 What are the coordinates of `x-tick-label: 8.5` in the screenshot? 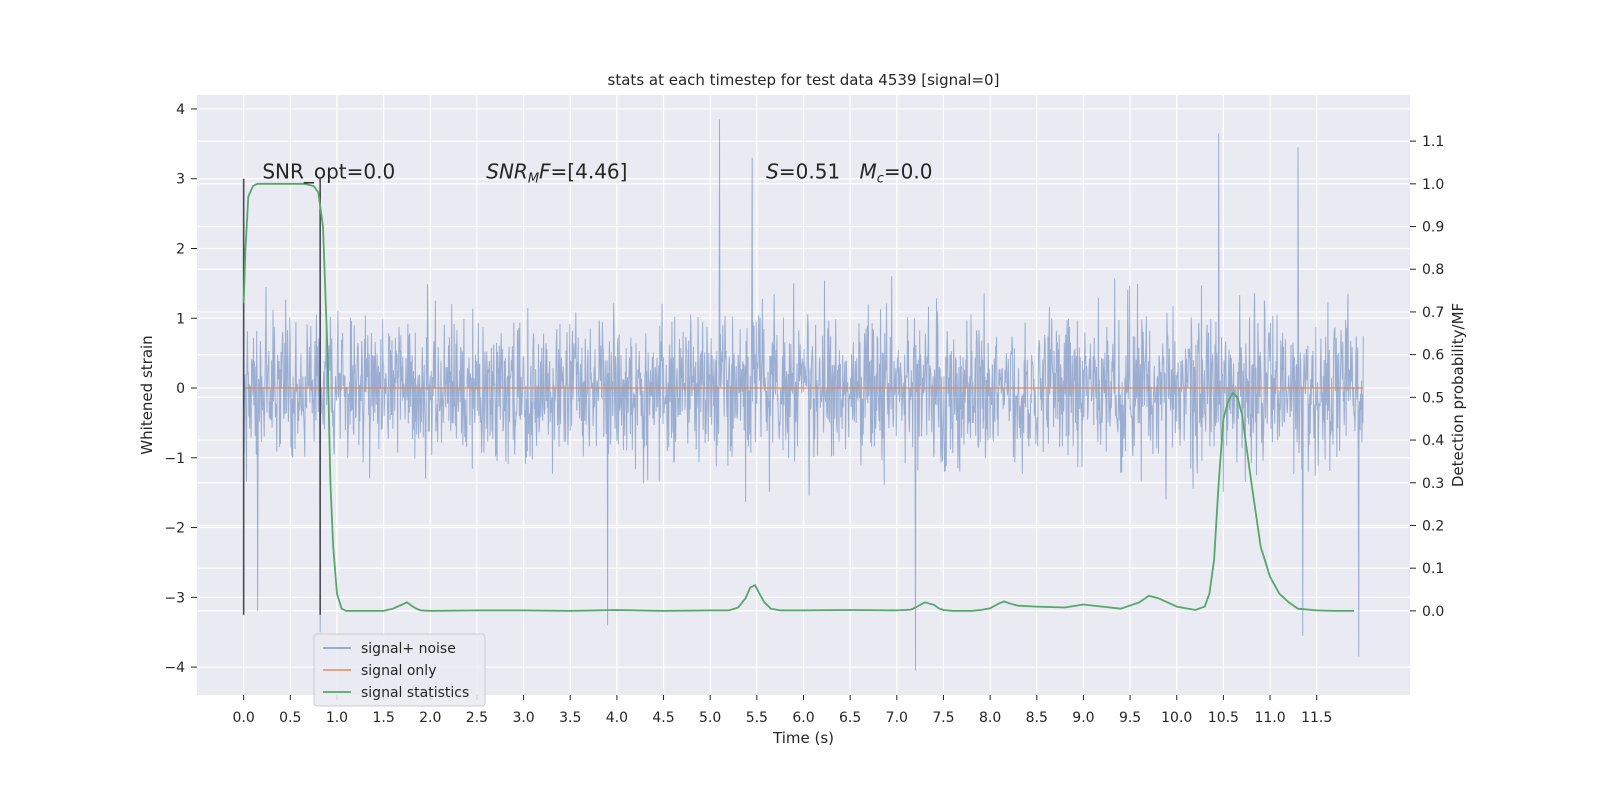 It's located at (1037, 718).